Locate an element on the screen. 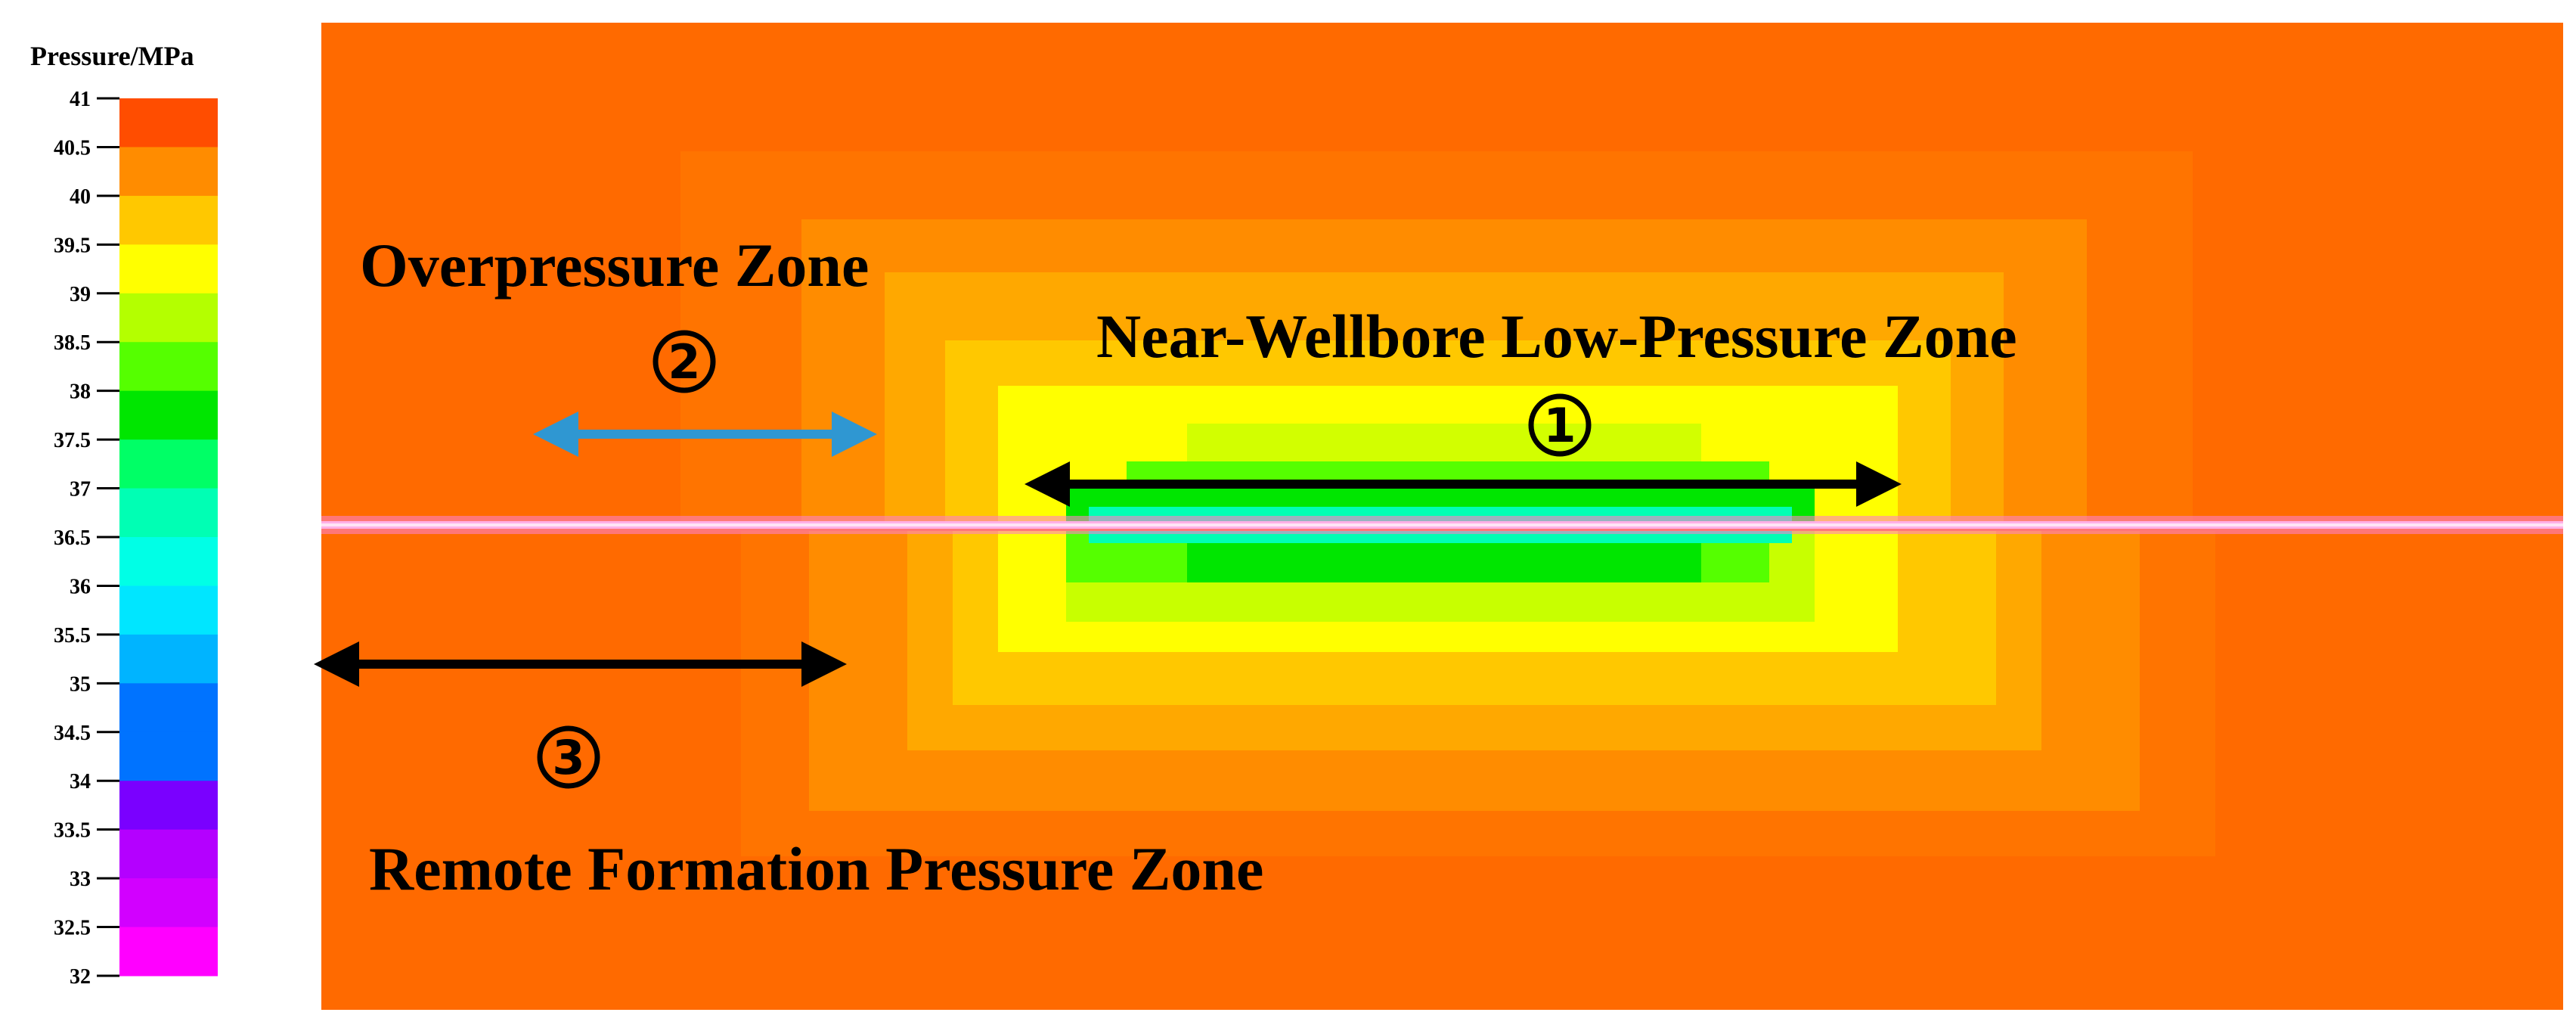 Image resolution: width=2576 pixels, height=1031 pixels. marker-2-circle is located at coordinates (684, 361).